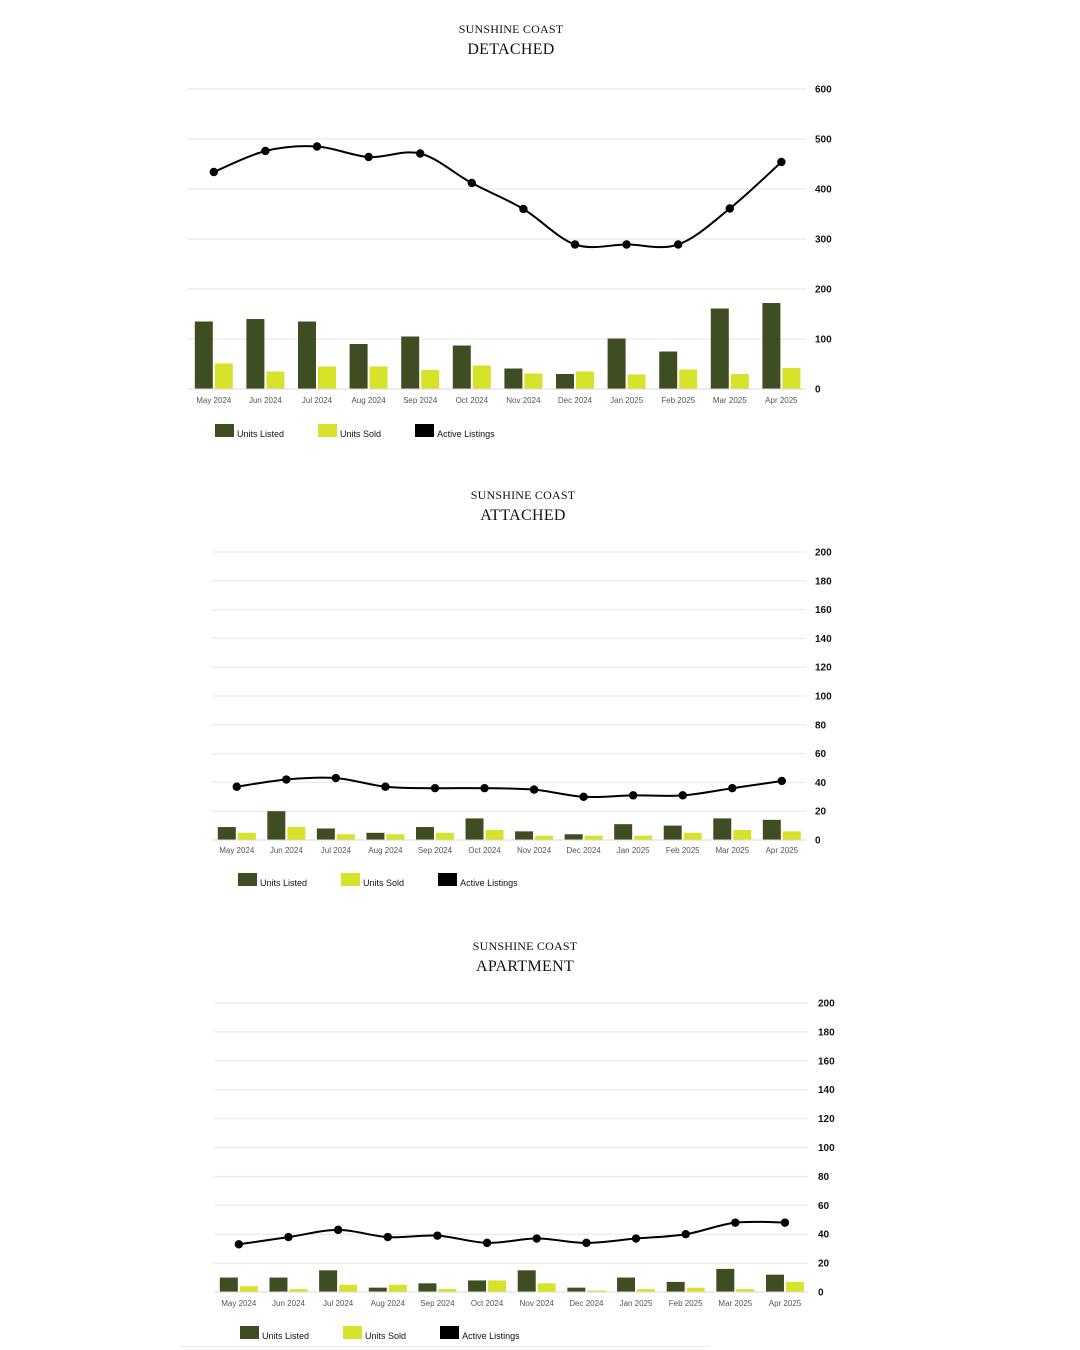 The height and width of the screenshot is (1350, 1080). Describe the element at coordinates (823, 290) in the screenshot. I see `y-tick-label: 200` at that location.